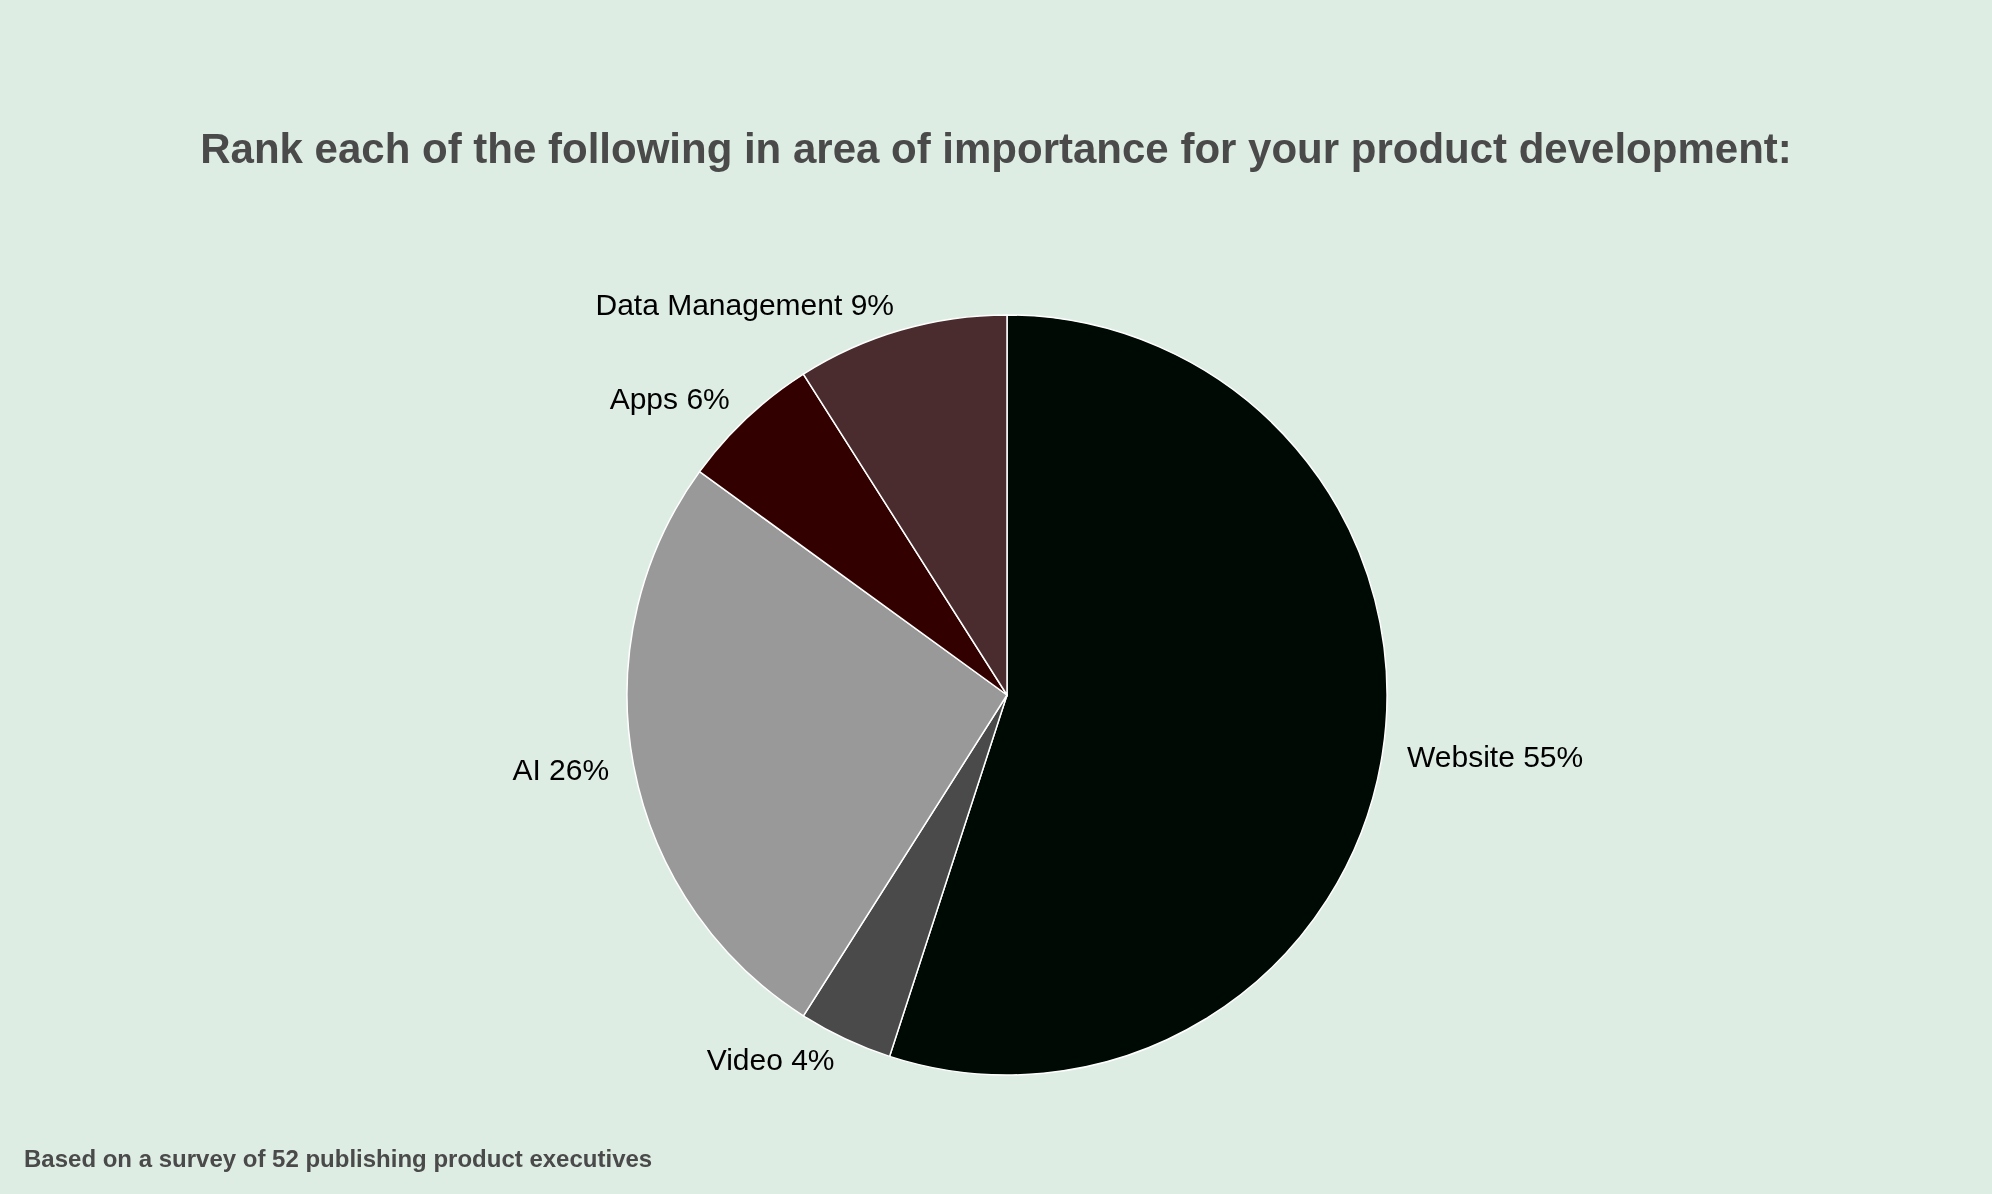 The height and width of the screenshot is (1194, 1992). I want to click on slice-label: Website 55%, so click(1495, 757).